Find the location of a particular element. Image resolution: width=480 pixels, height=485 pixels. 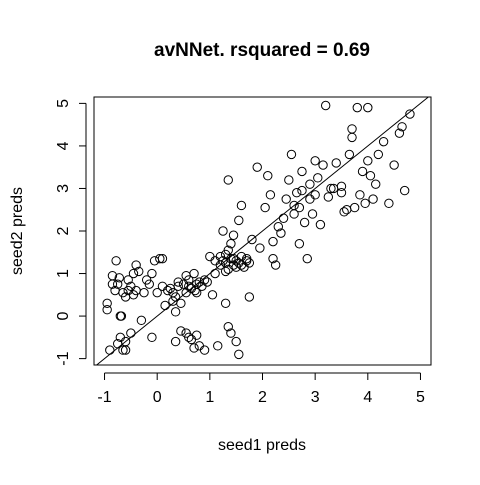

y-axis-title: seed2 preds is located at coordinates (17, 231).